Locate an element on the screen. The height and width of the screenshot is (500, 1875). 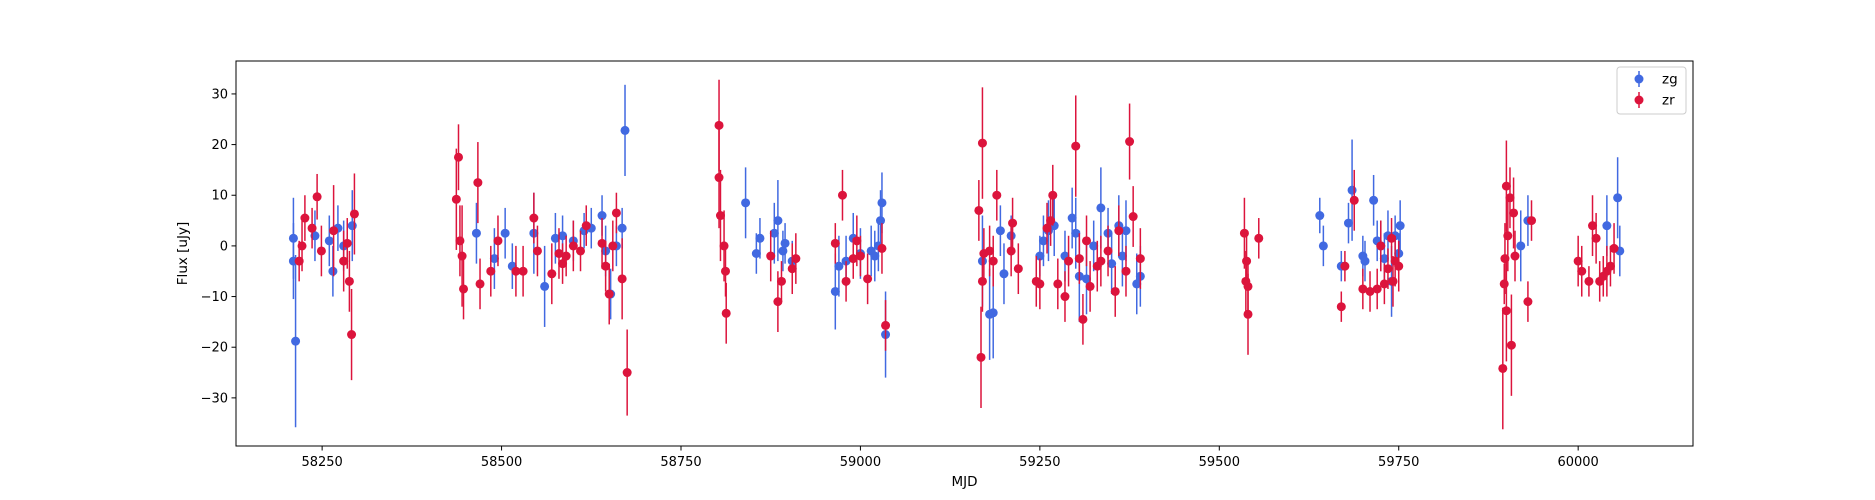
x-tick-label: 59000 is located at coordinates (860, 462).